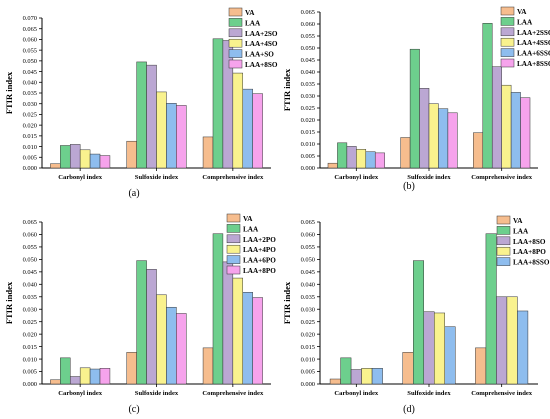 Image resolution: width=550 pixels, height=419 pixels. What do you see at coordinates (30, 309) in the screenshot?
I see `y-tick-label: 0.030` at bounding box center [30, 309].